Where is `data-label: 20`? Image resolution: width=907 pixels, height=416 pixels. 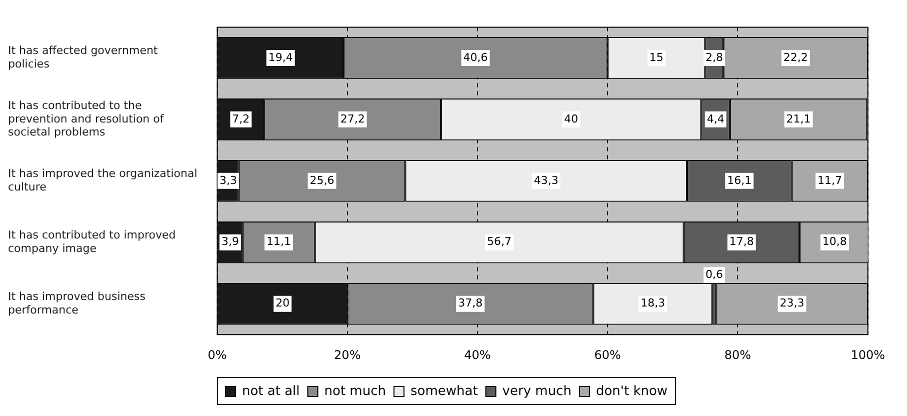 data-label: 20 is located at coordinates (283, 303).